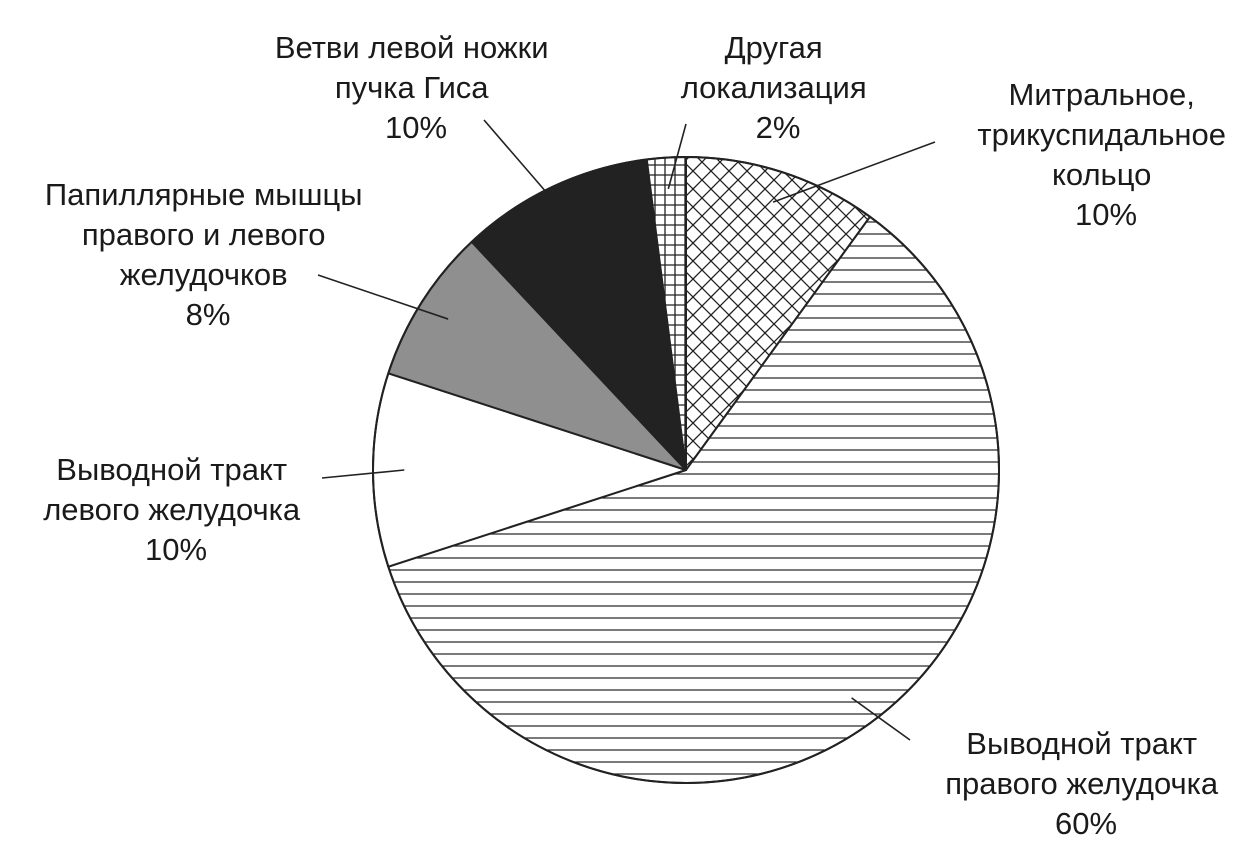  I want to click on slice-percent-left-bundle-branches: 10%, so click(416, 127).